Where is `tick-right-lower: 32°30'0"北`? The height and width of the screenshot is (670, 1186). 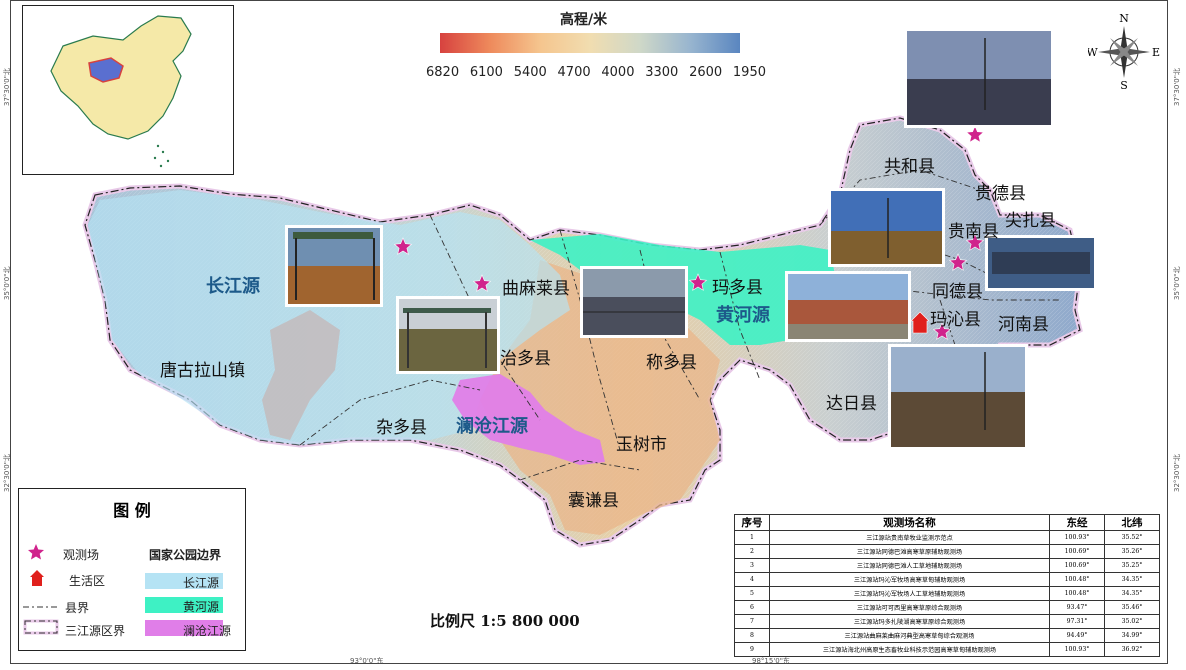
tick-right-lower: 32°30'0"北 is located at coordinates (1177, 473).